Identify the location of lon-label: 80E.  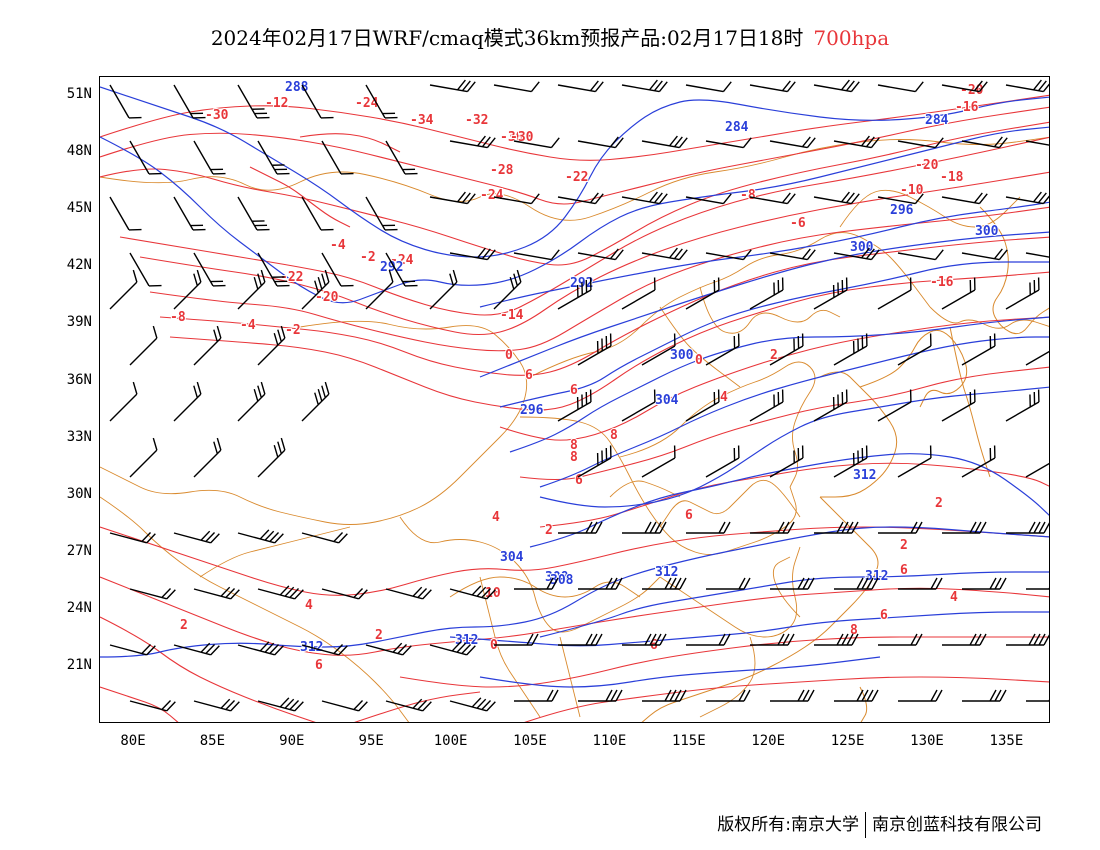
(133, 741).